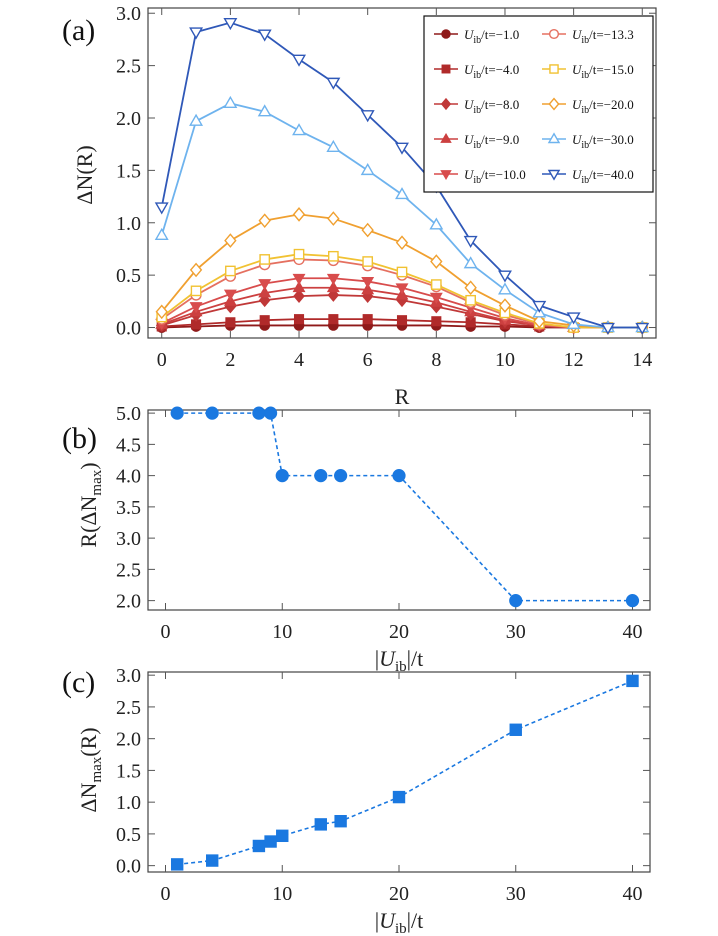 Image resolution: width=718 pixels, height=936 pixels. What do you see at coordinates (90, 504) in the screenshot?
I see `panel-b-ylabel: R(ΔNmax)` at bounding box center [90, 504].